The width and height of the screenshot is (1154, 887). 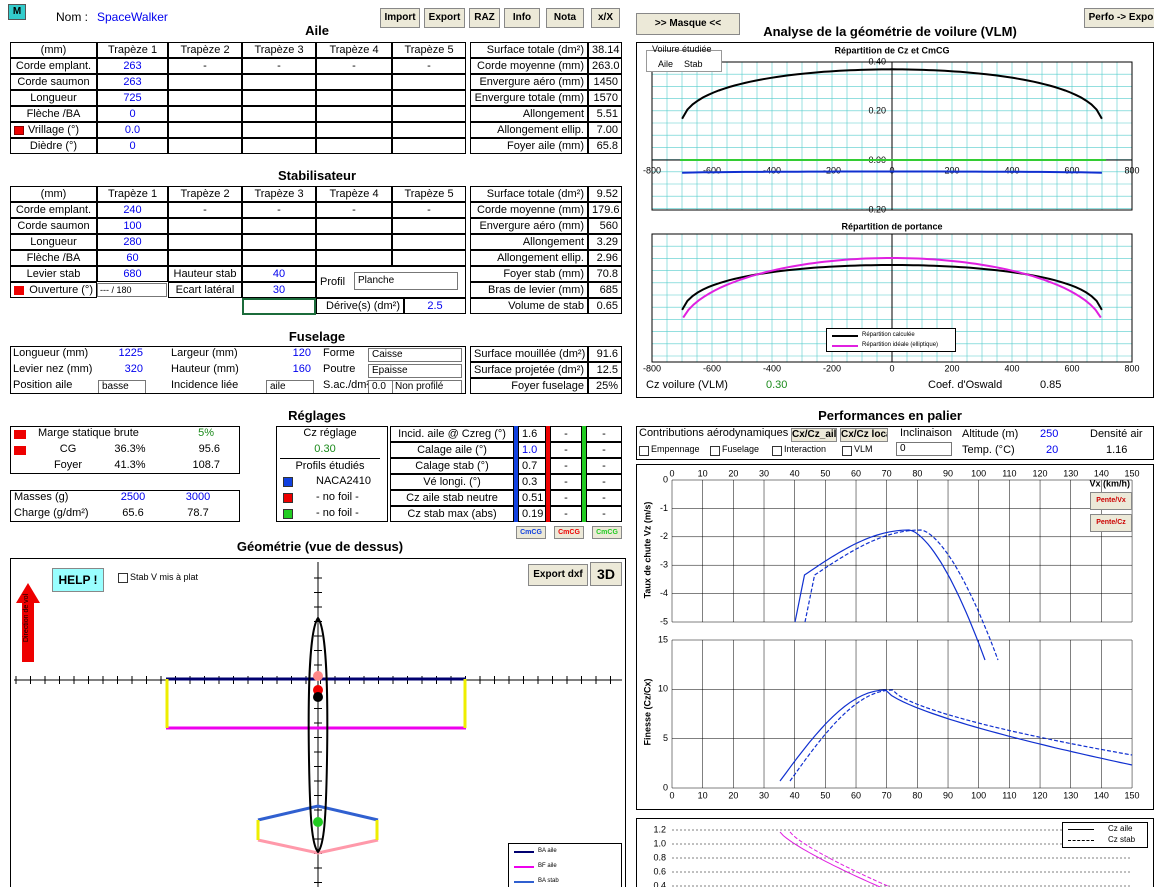 What do you see at coordinates (606, 574) in the screenshot?
I see `button: 3D` at bounding box center [606, 574].